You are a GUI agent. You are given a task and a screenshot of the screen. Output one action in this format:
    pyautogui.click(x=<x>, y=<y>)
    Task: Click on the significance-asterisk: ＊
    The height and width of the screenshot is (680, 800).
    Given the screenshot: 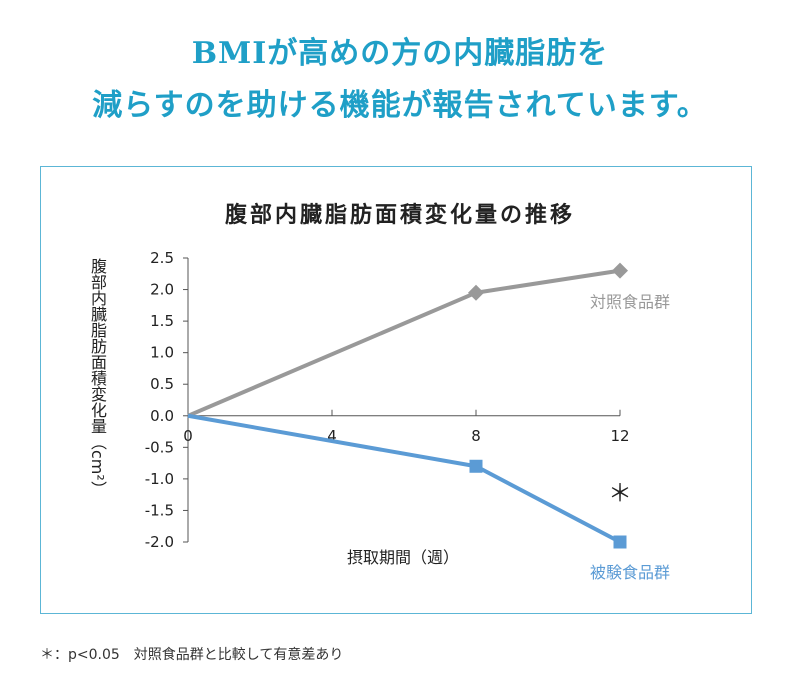 What is the action you would take?
    pyautogui.click(x=620, y=493)
    